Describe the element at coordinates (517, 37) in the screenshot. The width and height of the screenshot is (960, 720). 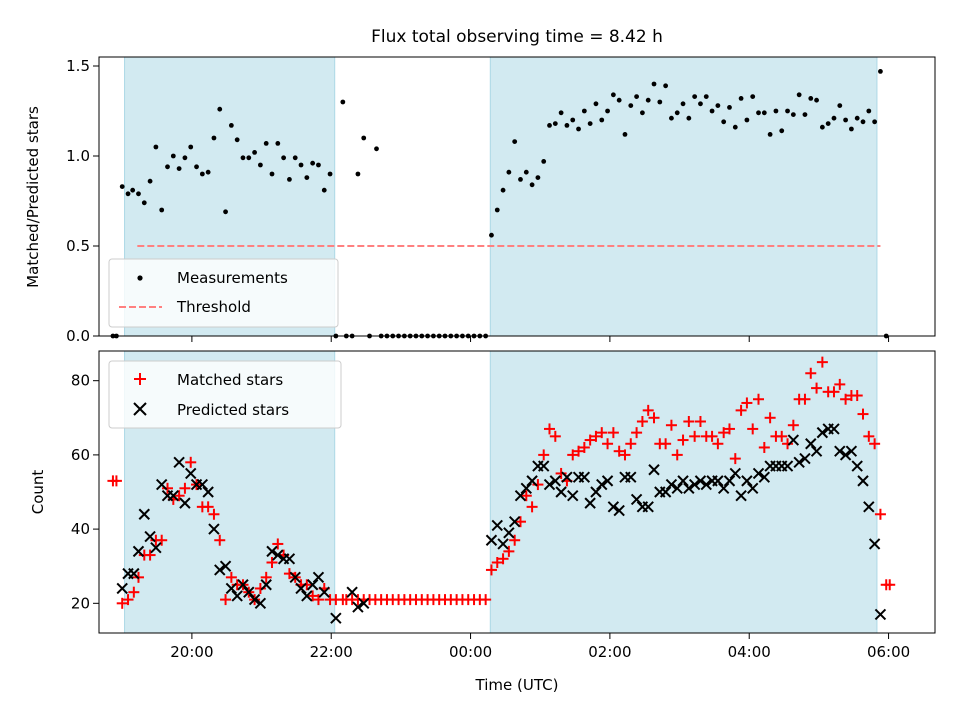
I see `chart-title: Flux total observing time = 8.42 h` at that location.